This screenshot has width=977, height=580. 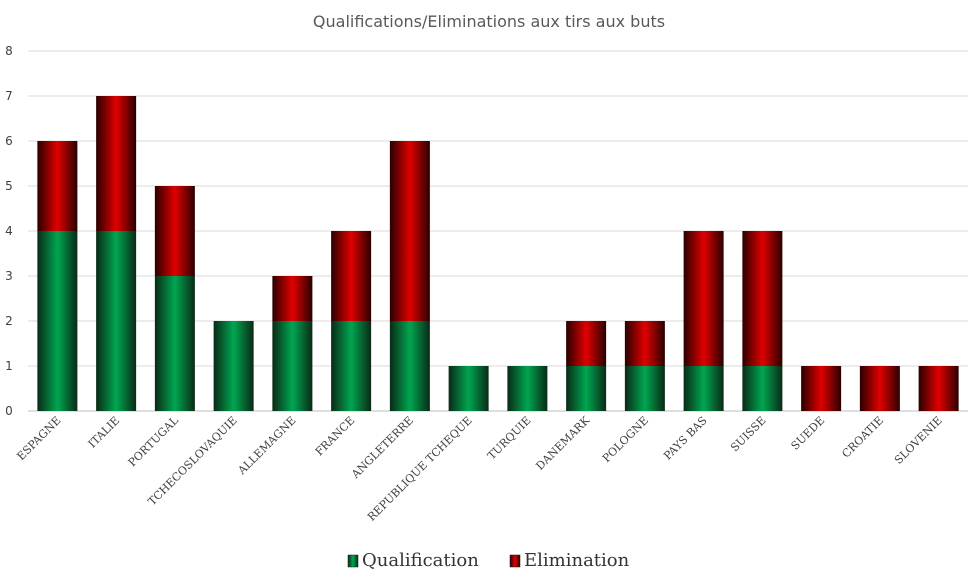 I want to click on bar-elimination-danemark, so click(x=586, y=343).